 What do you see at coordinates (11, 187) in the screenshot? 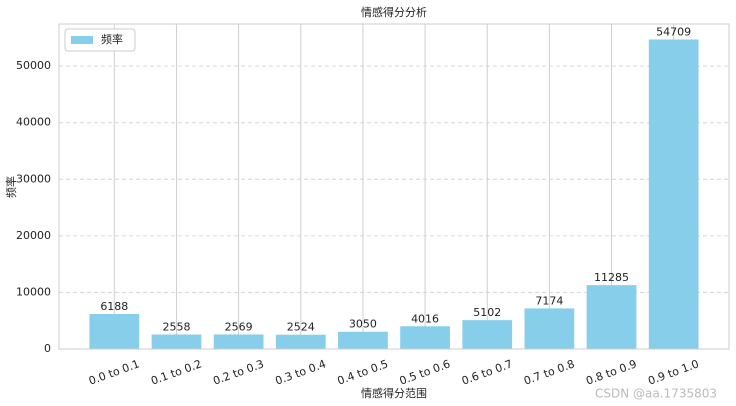
I see `y-axis-label: 频率` at bounding box center [11, 187].